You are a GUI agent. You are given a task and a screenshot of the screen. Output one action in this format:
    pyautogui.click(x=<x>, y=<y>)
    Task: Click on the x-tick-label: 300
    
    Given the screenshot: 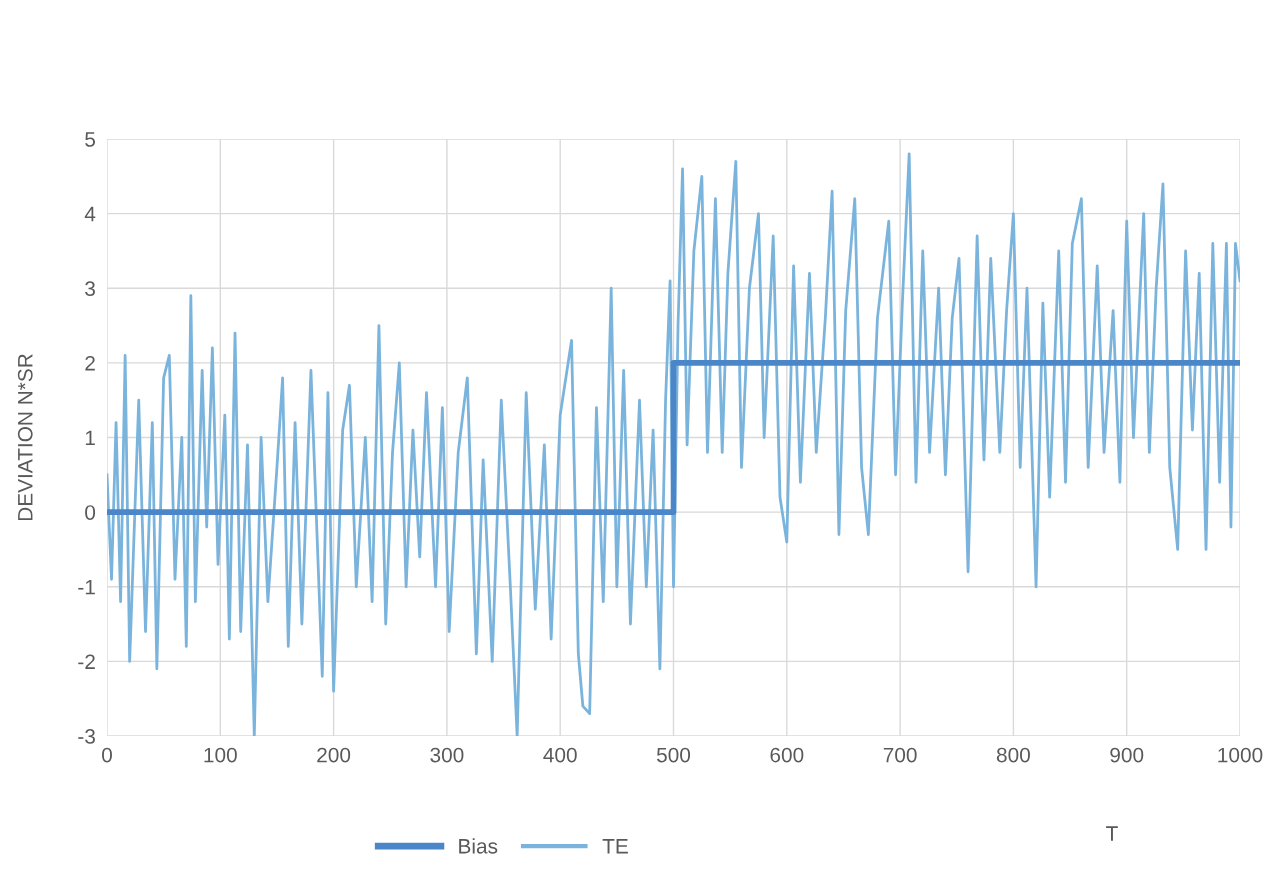 What is the action you would take?
    pyautogui.click(x=447, y=755)
    